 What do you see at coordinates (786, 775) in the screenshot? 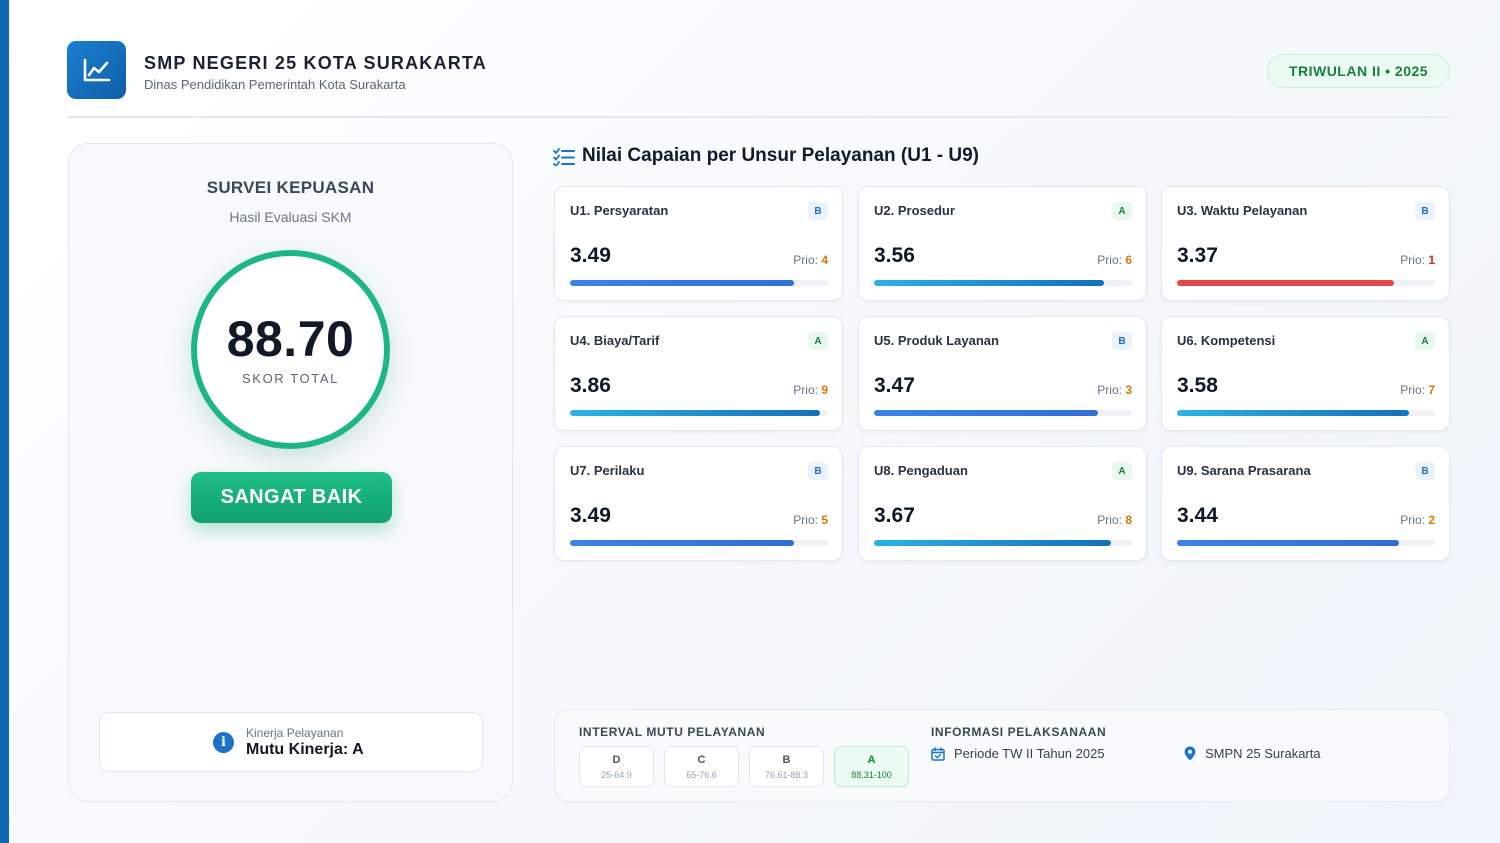
I see `interval-range: 76.61-88.3` at bounding box center [786, 775].